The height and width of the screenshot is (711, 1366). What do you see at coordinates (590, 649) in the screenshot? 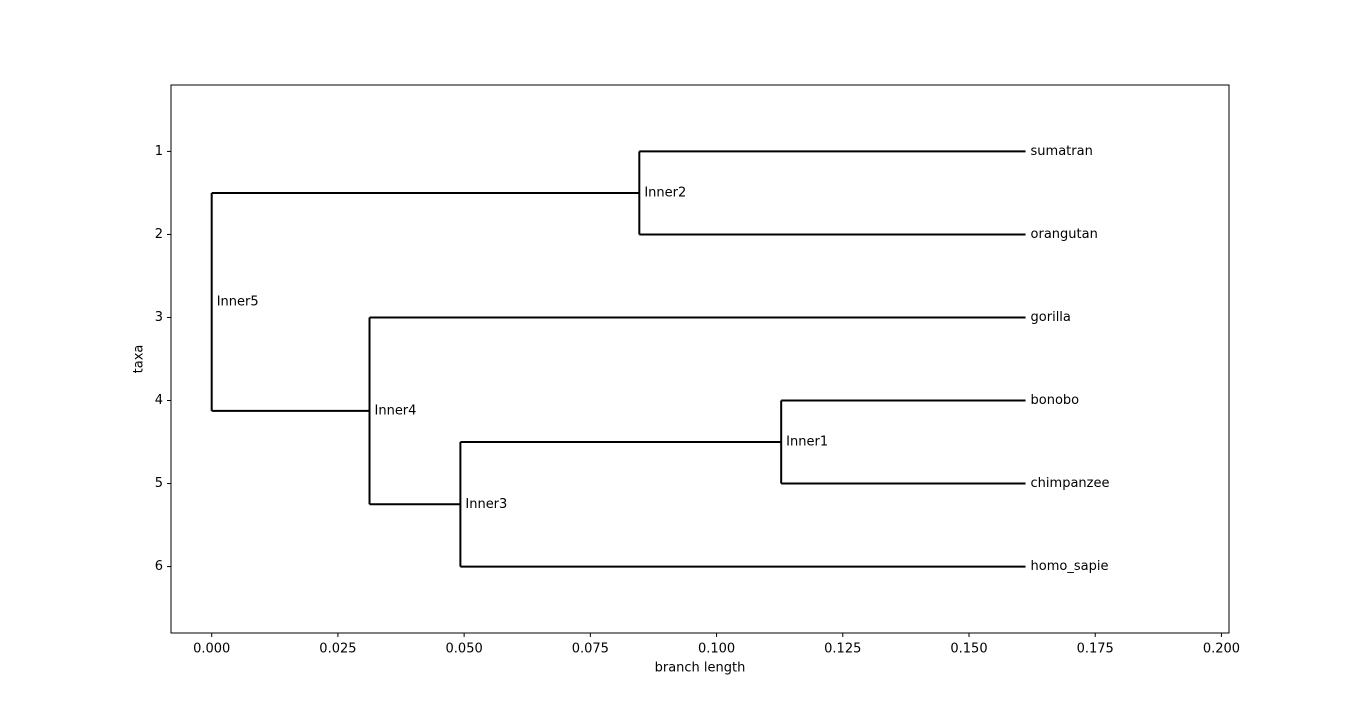
I see `x-tick-label: 0.075` at bounding box center [590, 649].